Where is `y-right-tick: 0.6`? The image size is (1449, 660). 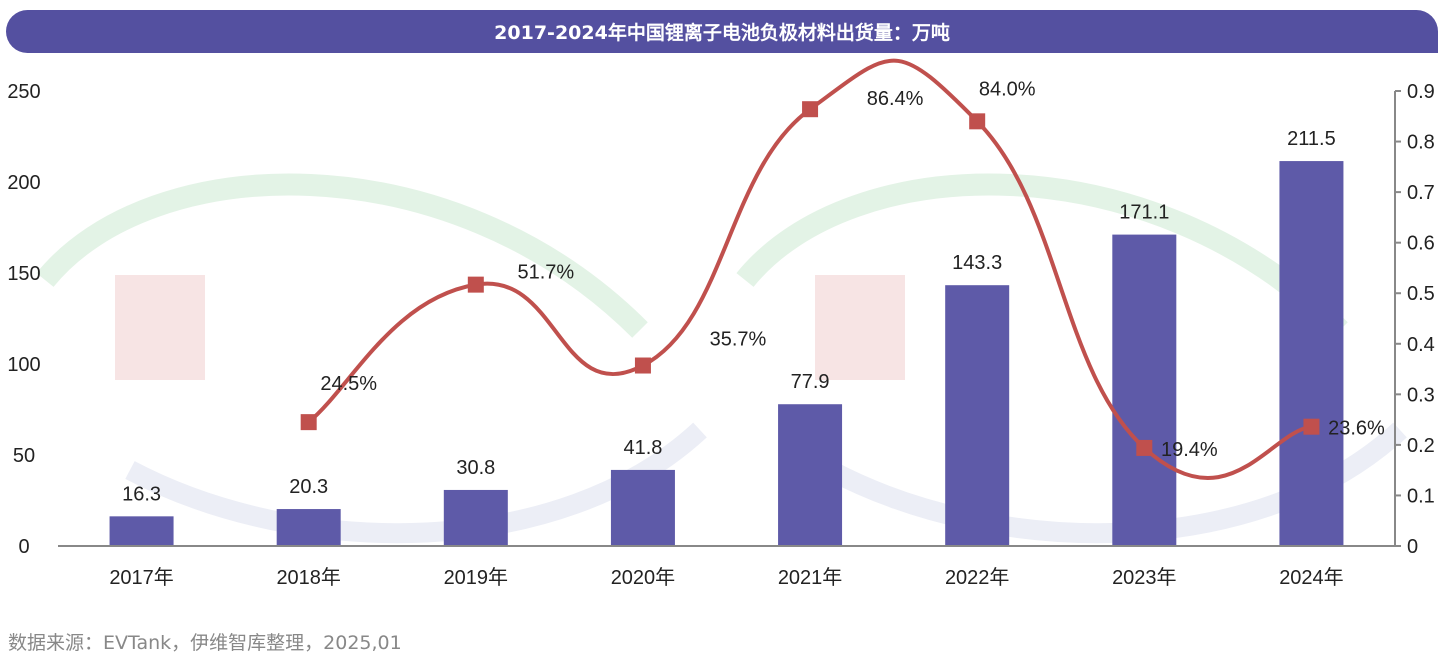 y-right-tick: 0.6 is located at coordinates (1421, 244).